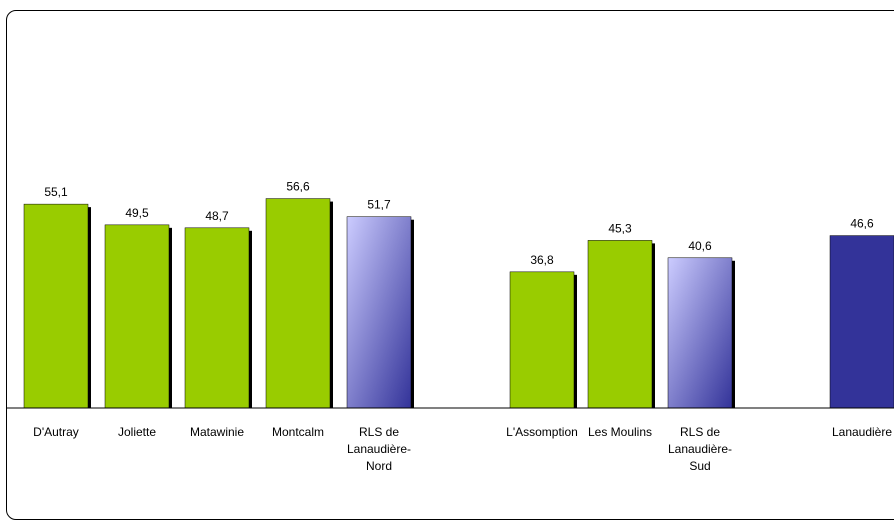 This screenshot has width=894, height=529. Describe the element at coordinates (217, 216) in the screenshot. I see `value-label: 48,7` at that location.